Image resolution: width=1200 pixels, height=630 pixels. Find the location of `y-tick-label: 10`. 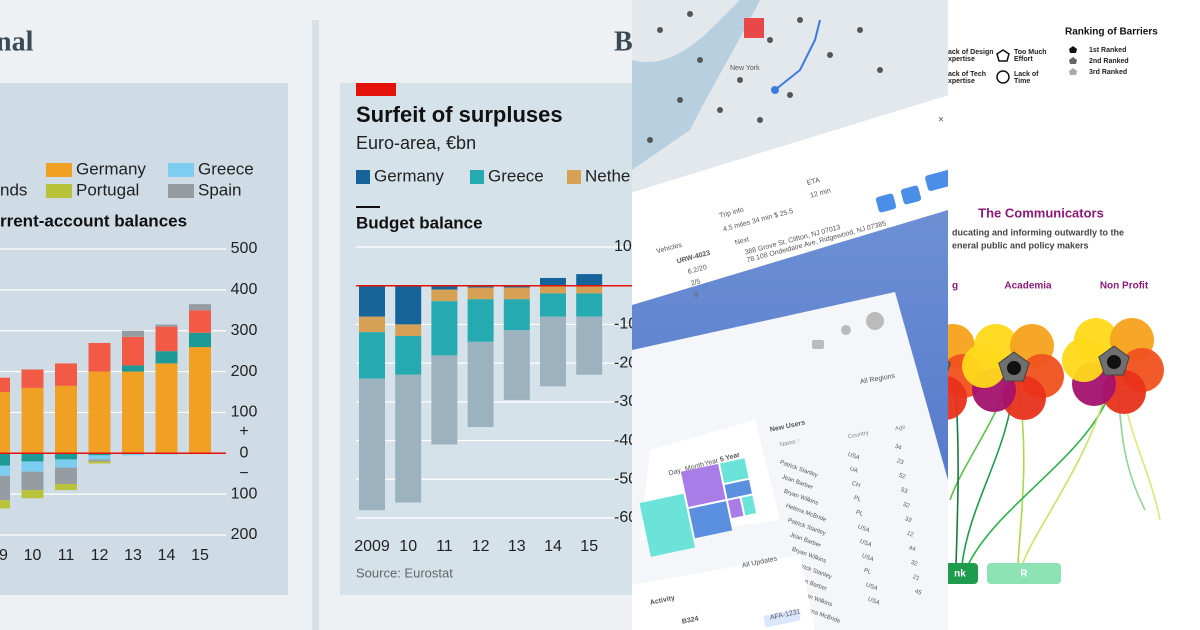

y-tick-label: 10 is located at coordinates (623, 246).